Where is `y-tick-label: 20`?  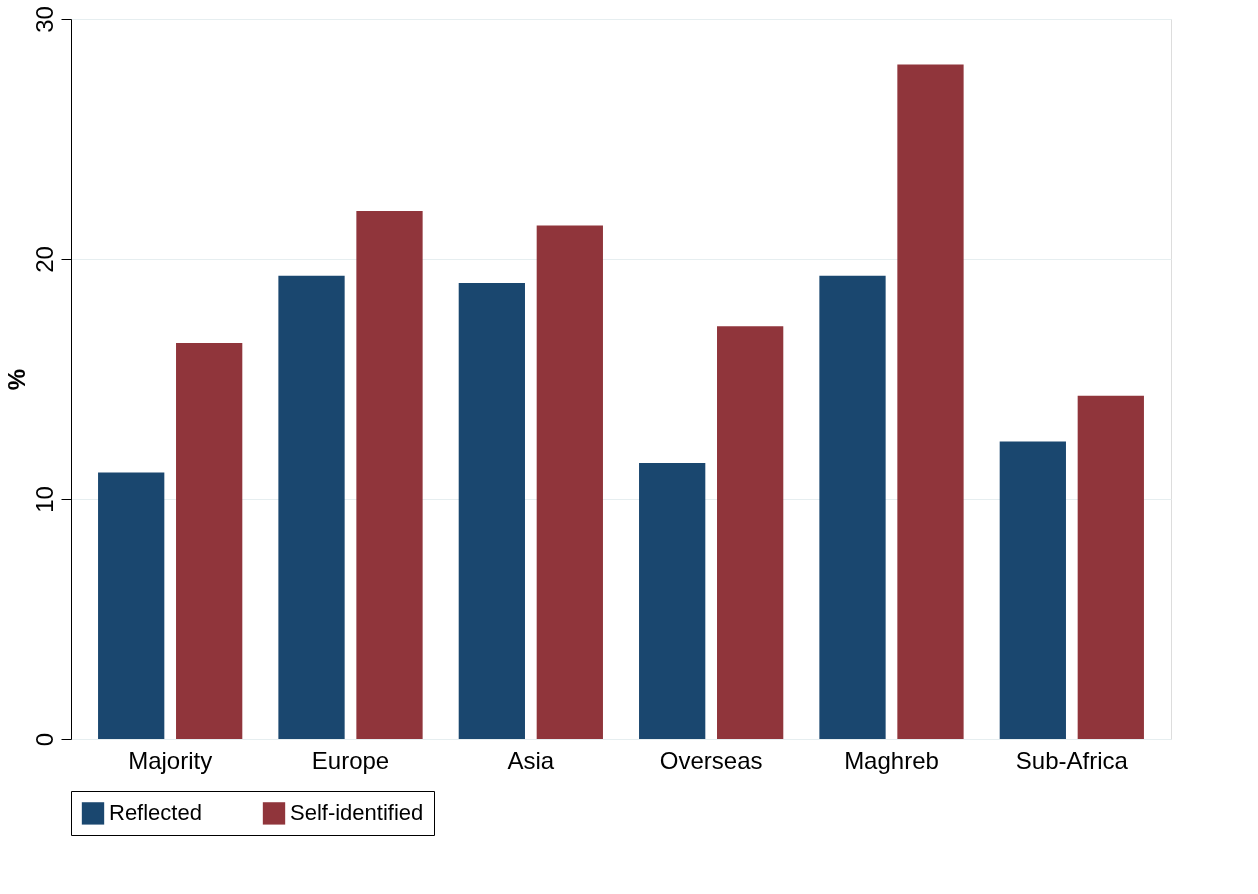 y-tick-label: 20 is located at coordinates (44, 259).